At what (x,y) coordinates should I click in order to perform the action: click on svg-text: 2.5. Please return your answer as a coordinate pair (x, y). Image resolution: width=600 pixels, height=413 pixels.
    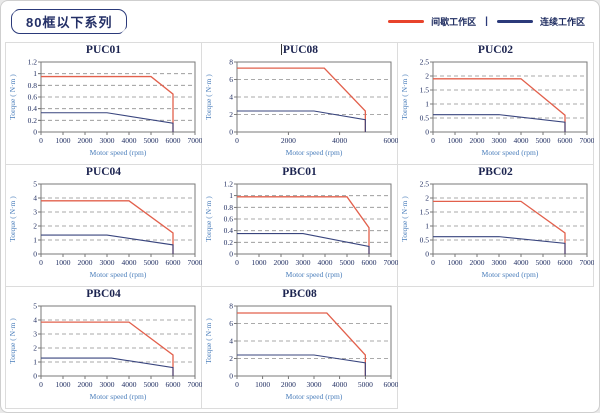
    Looking at the image, I should click on (424, 184).